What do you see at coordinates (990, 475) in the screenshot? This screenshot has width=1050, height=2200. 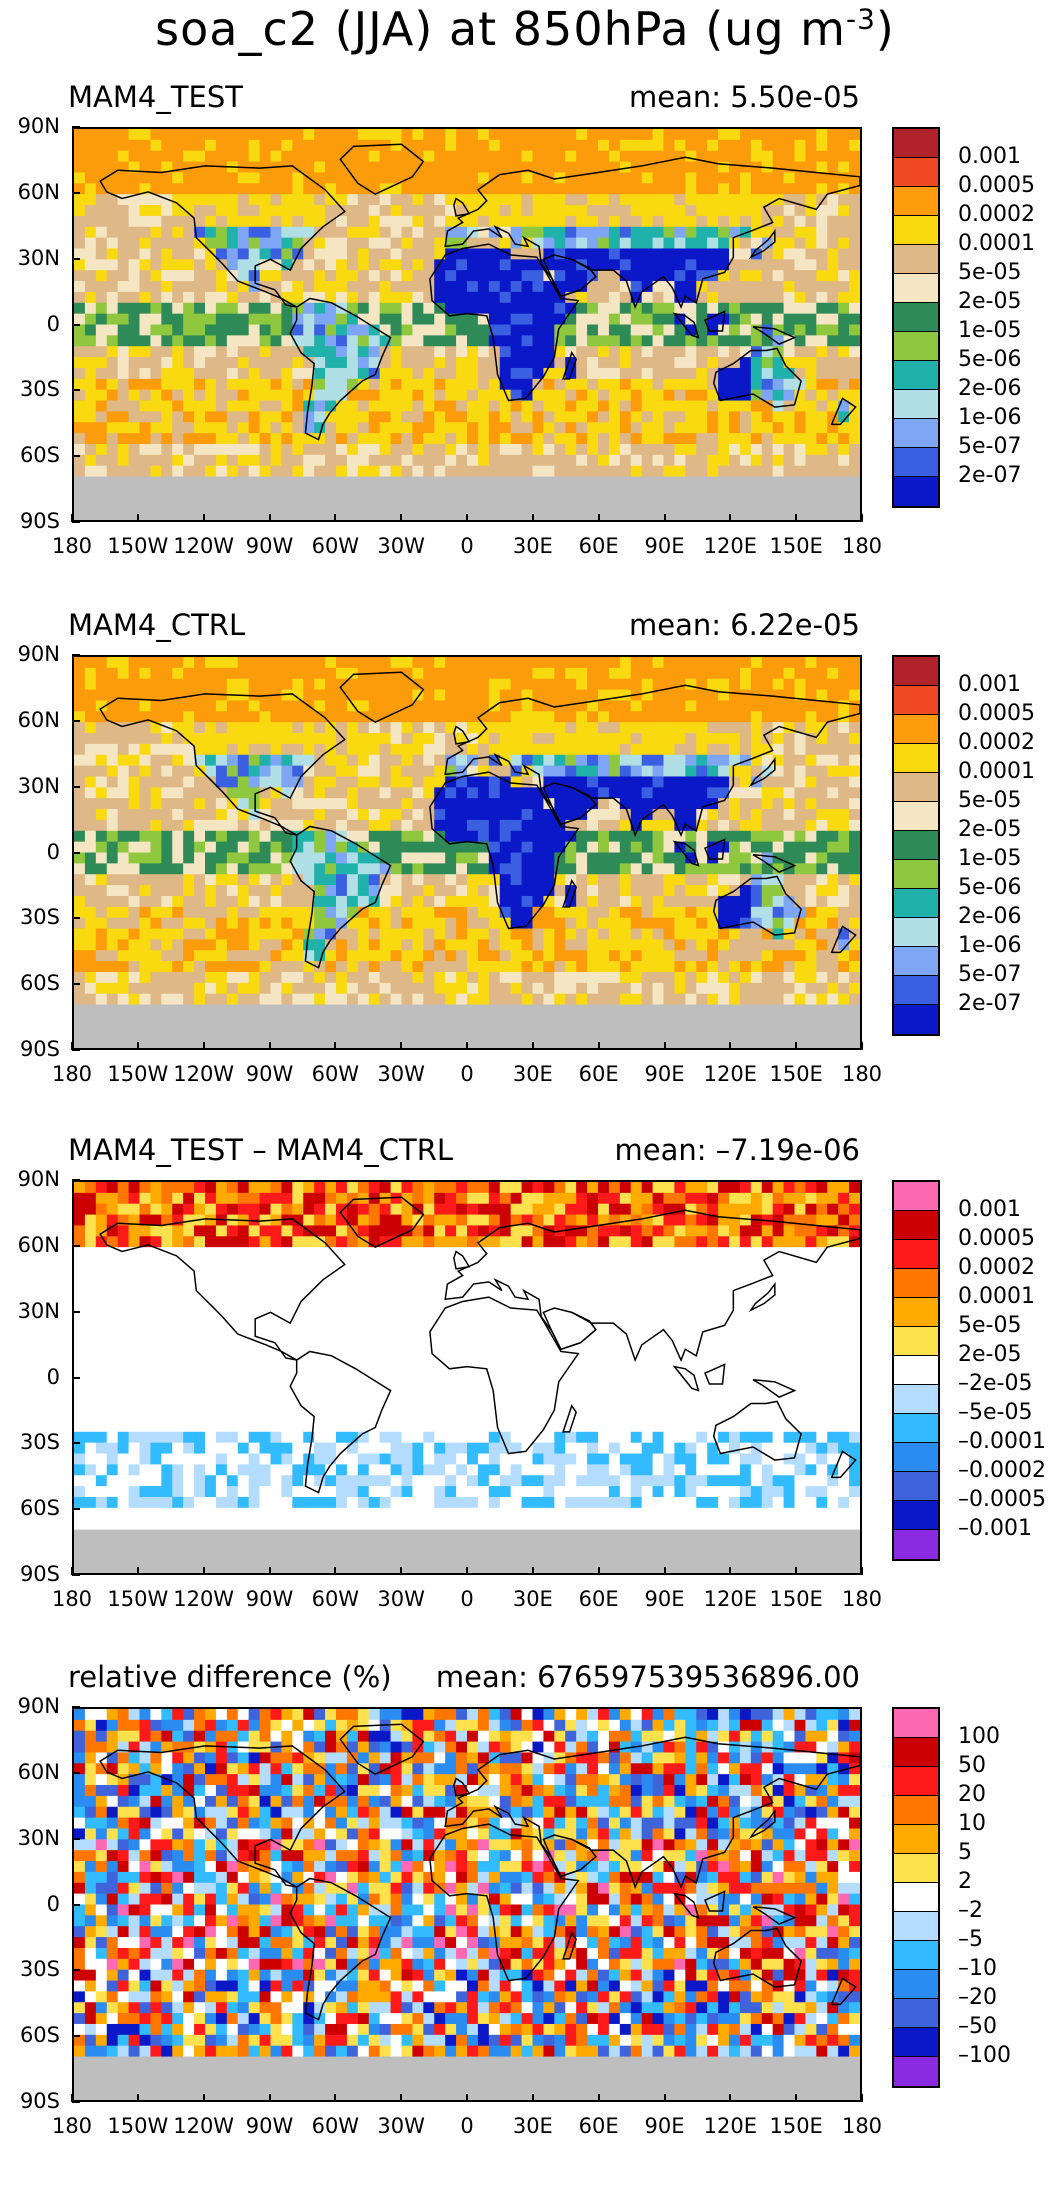 I see `colorbar-level-label: 2e-07` at bounding box center [990, 475].